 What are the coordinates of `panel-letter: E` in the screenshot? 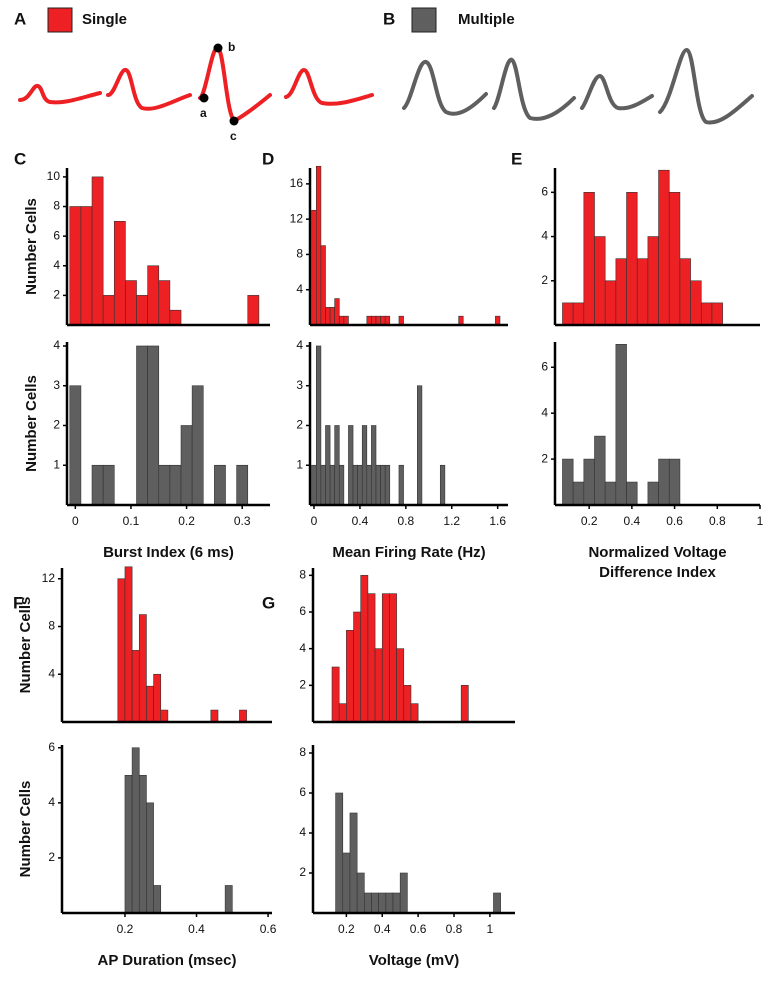 It's located at (516, 158).